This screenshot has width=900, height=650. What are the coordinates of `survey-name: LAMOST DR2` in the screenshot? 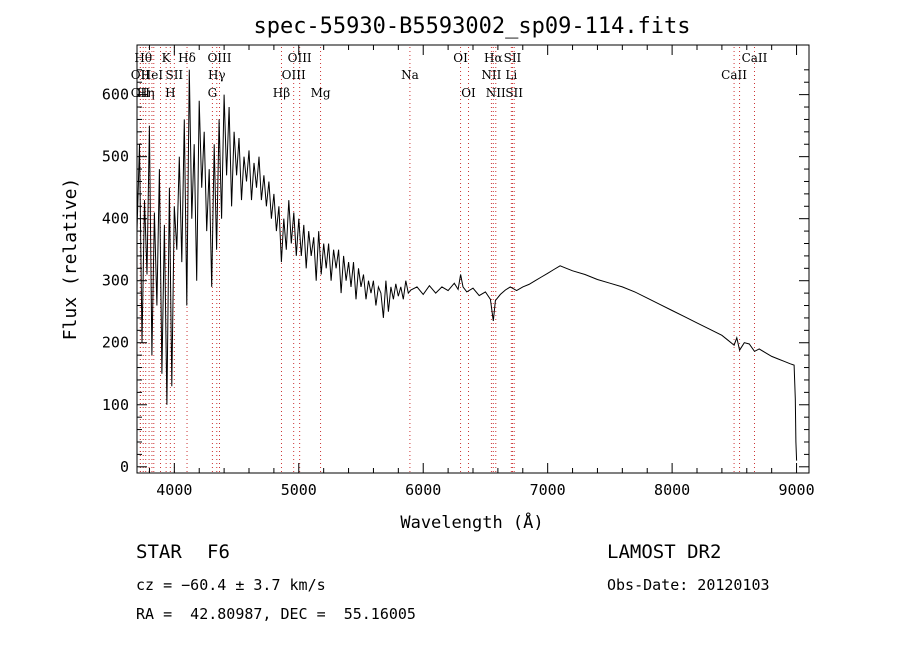 It's located at (664, 552).